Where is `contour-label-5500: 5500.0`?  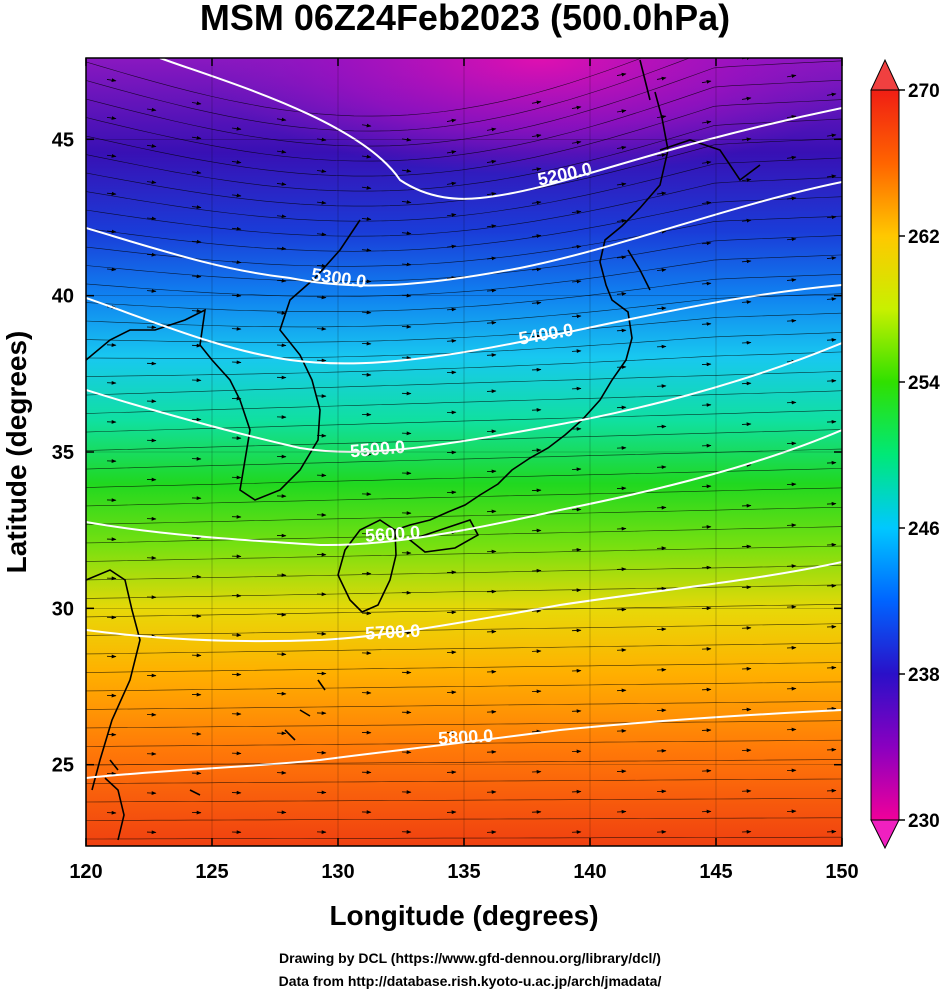
contour-label-5500: 5500.0 is located at coordinates (377, 449).